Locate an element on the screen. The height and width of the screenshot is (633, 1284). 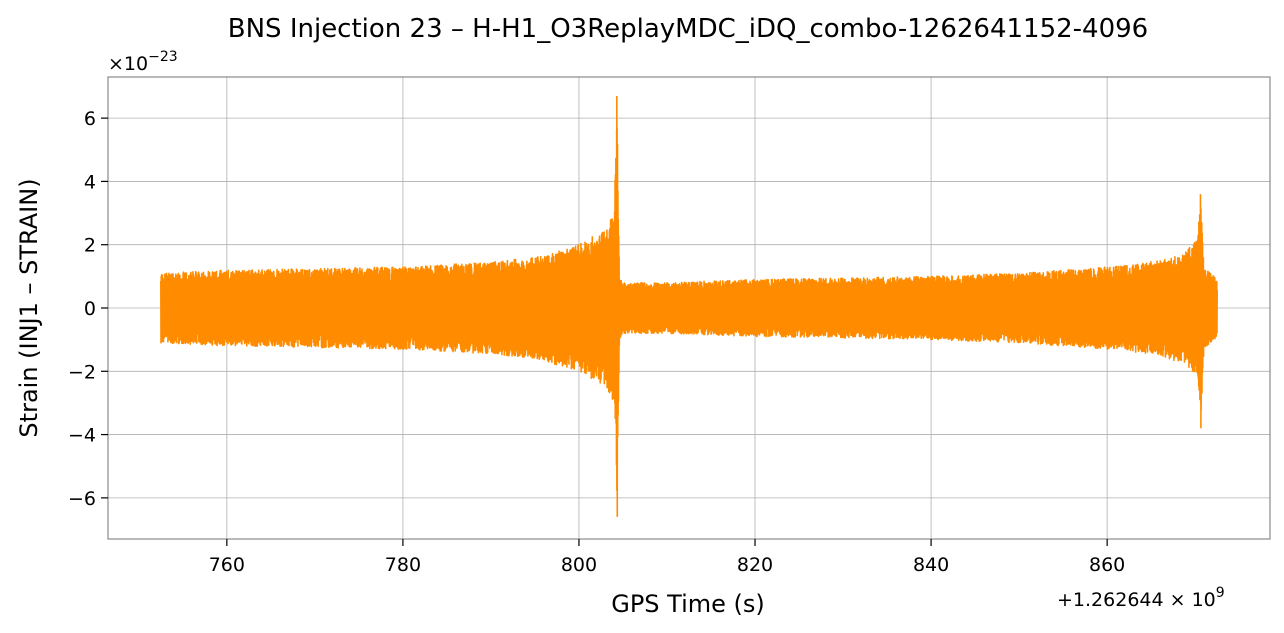
y-tick-label: 6 is located at coordinates (90, 119).